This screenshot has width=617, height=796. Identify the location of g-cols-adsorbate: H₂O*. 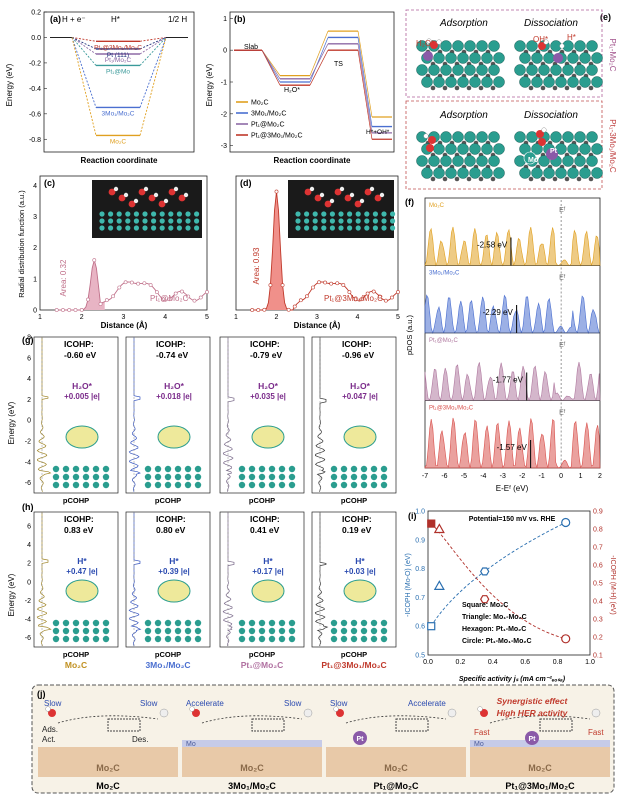
(360, 386).